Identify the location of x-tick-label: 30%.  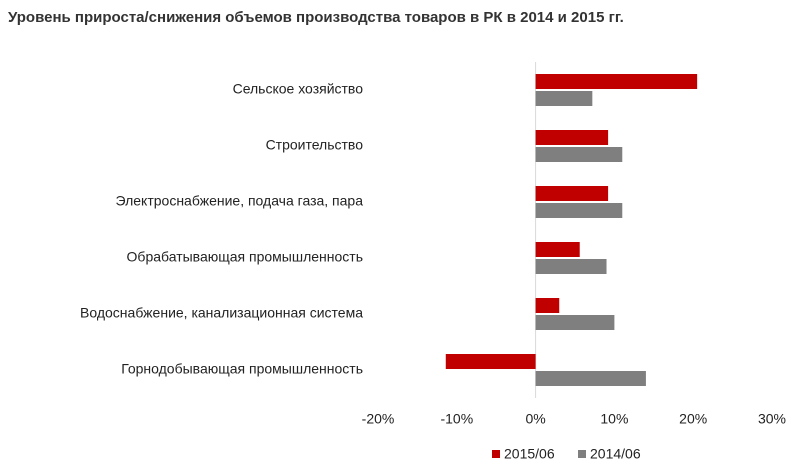
(772, 419).